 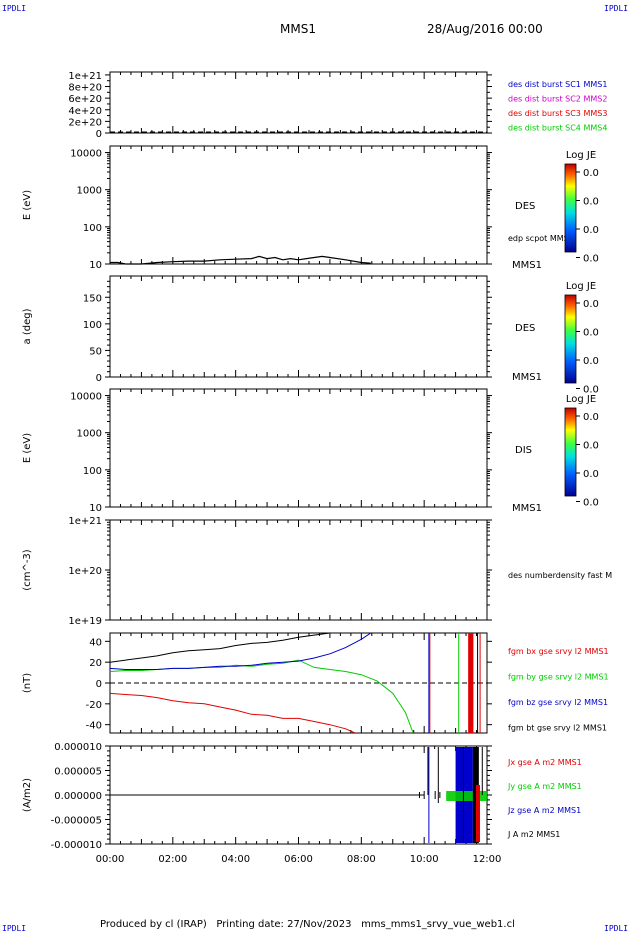 I want to click on legend-entry: des dist burst SC3 MMS3, so click(x=557, y=113).